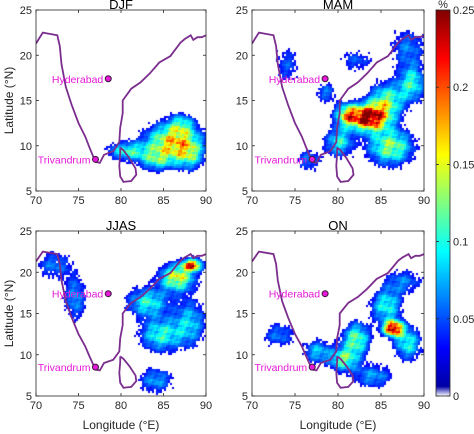 This screenshot has height=434, width=474. Describe the element at coordinates (454, 201) in the screenshot. I see `colorbar: 0 0.05 0.1 0.15 0.2 0.25%` at that location.